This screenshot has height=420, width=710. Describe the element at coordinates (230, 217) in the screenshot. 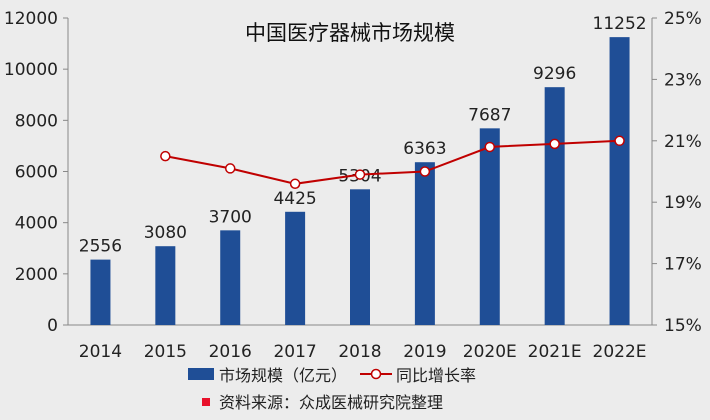

I see `bar-value-label: 3700` at that location.